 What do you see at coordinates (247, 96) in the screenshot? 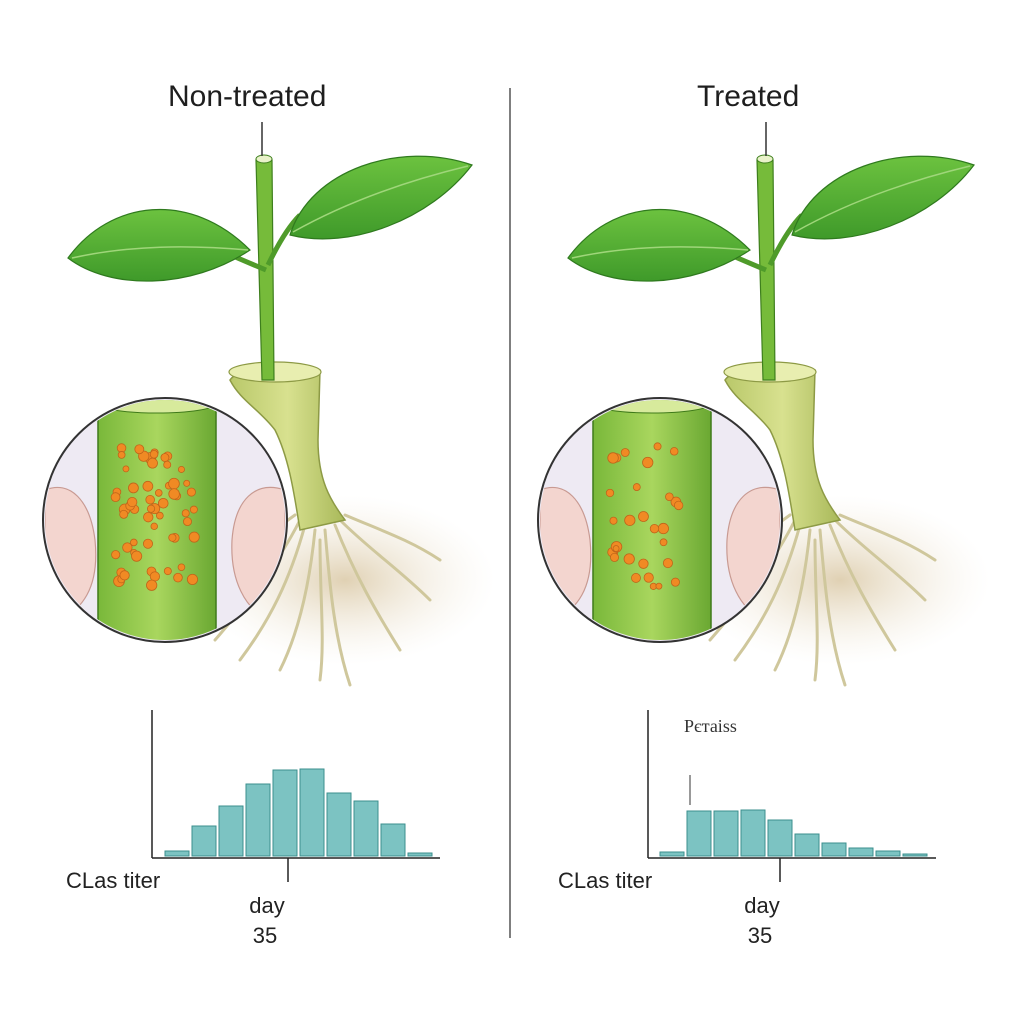
I see `panel-title-non-treated: Non-treated` at bounding box center [247, 96].